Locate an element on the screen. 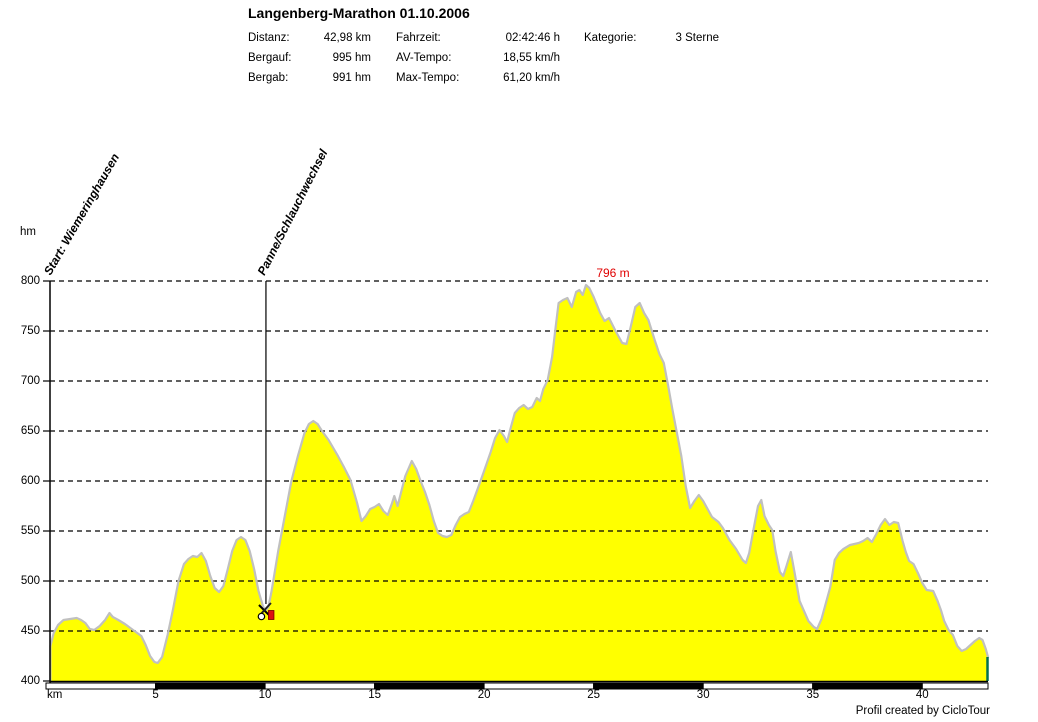  credit-text: Profil created by CicloTour is located at coordinates (922, 711).